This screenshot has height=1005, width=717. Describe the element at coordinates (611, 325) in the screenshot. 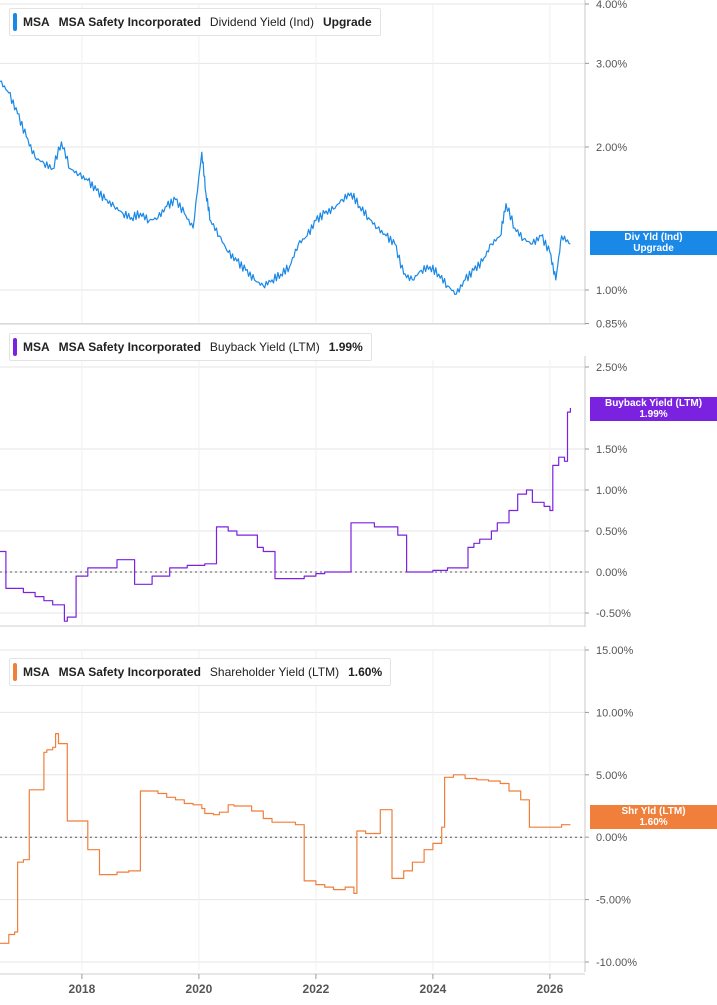

I see `dividend-ytick-label: 0.85%` at that location.